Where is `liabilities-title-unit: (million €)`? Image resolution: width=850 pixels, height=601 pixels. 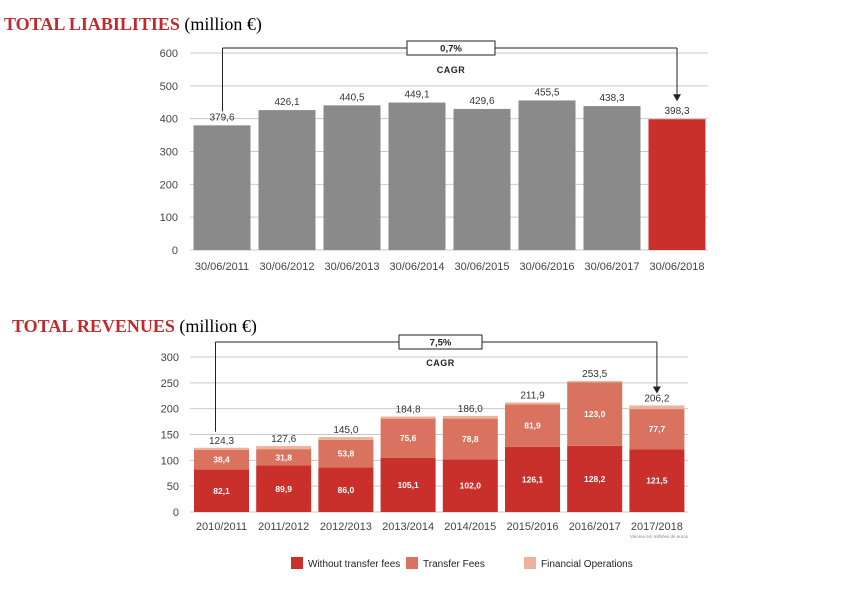
liabilities-title-unit: (million €) is located at coordinates (223, 24).